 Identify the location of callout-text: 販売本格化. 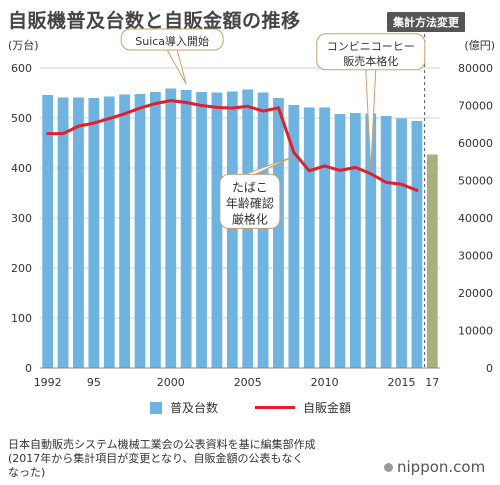
(370, 61).